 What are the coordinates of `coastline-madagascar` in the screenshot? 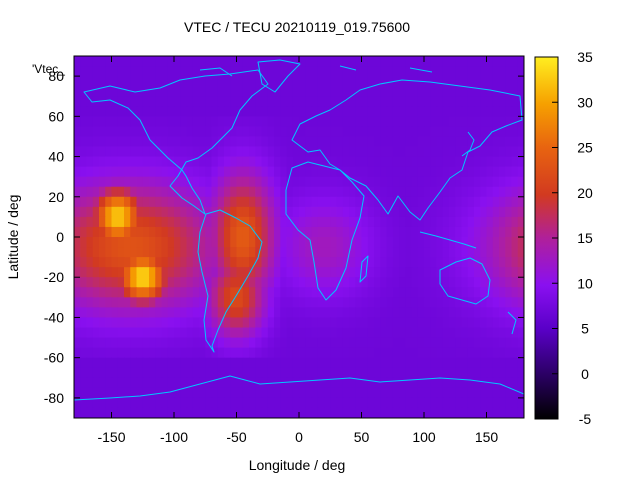 It's located at (364, 269).